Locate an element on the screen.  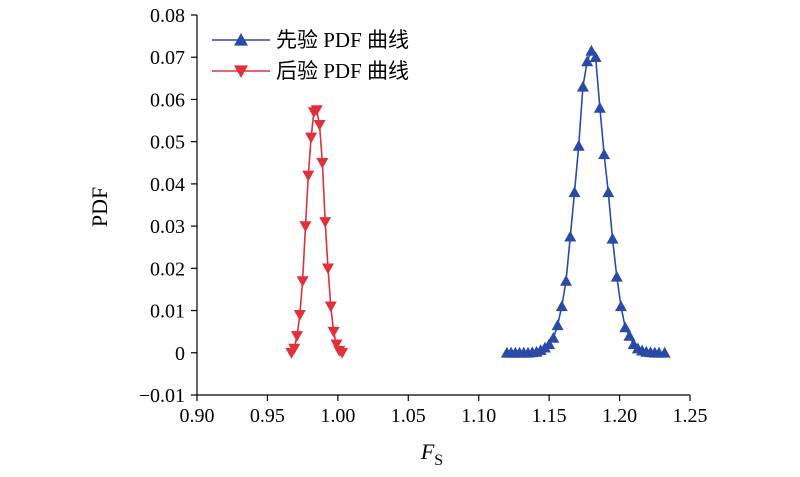
y-tick-label: 0.03 is located at coordinates (167, 227).